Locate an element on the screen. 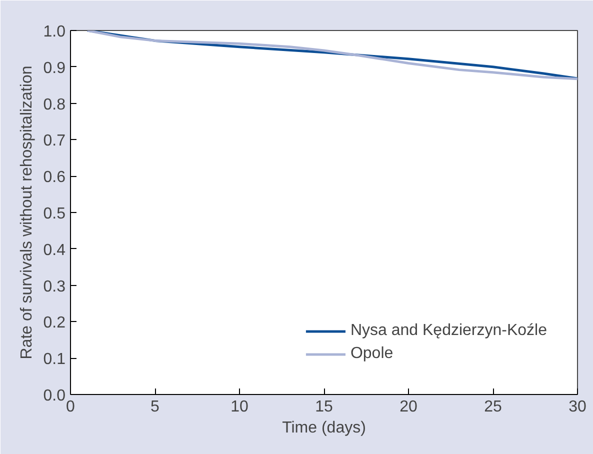 This screenshot has width=593, height=454. y-tick-label: 0.0 is located at coordinates (54, 396).